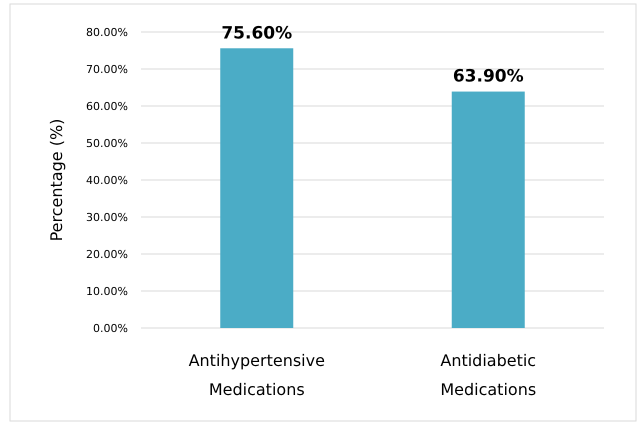 Image resolution: width=638 pixels, height=423 pixels. I want to click on x-tick-label: Antidiabetic Medications, so click(488, 375).